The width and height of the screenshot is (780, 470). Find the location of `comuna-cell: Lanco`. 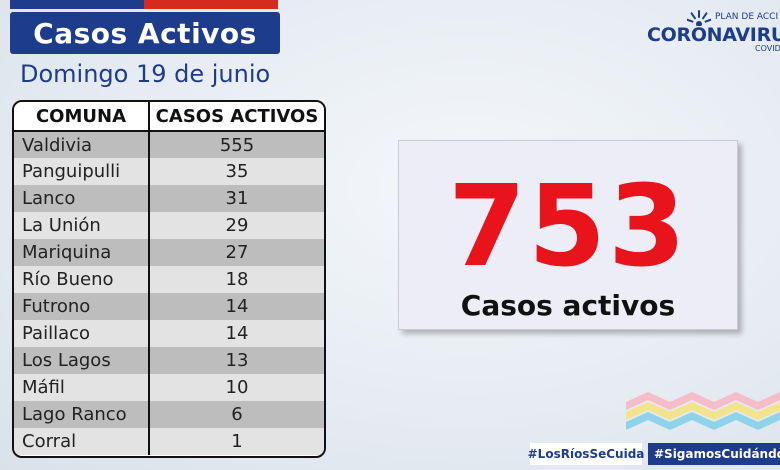

comuna-cell: Lanco is located at coordinates (82, 198).